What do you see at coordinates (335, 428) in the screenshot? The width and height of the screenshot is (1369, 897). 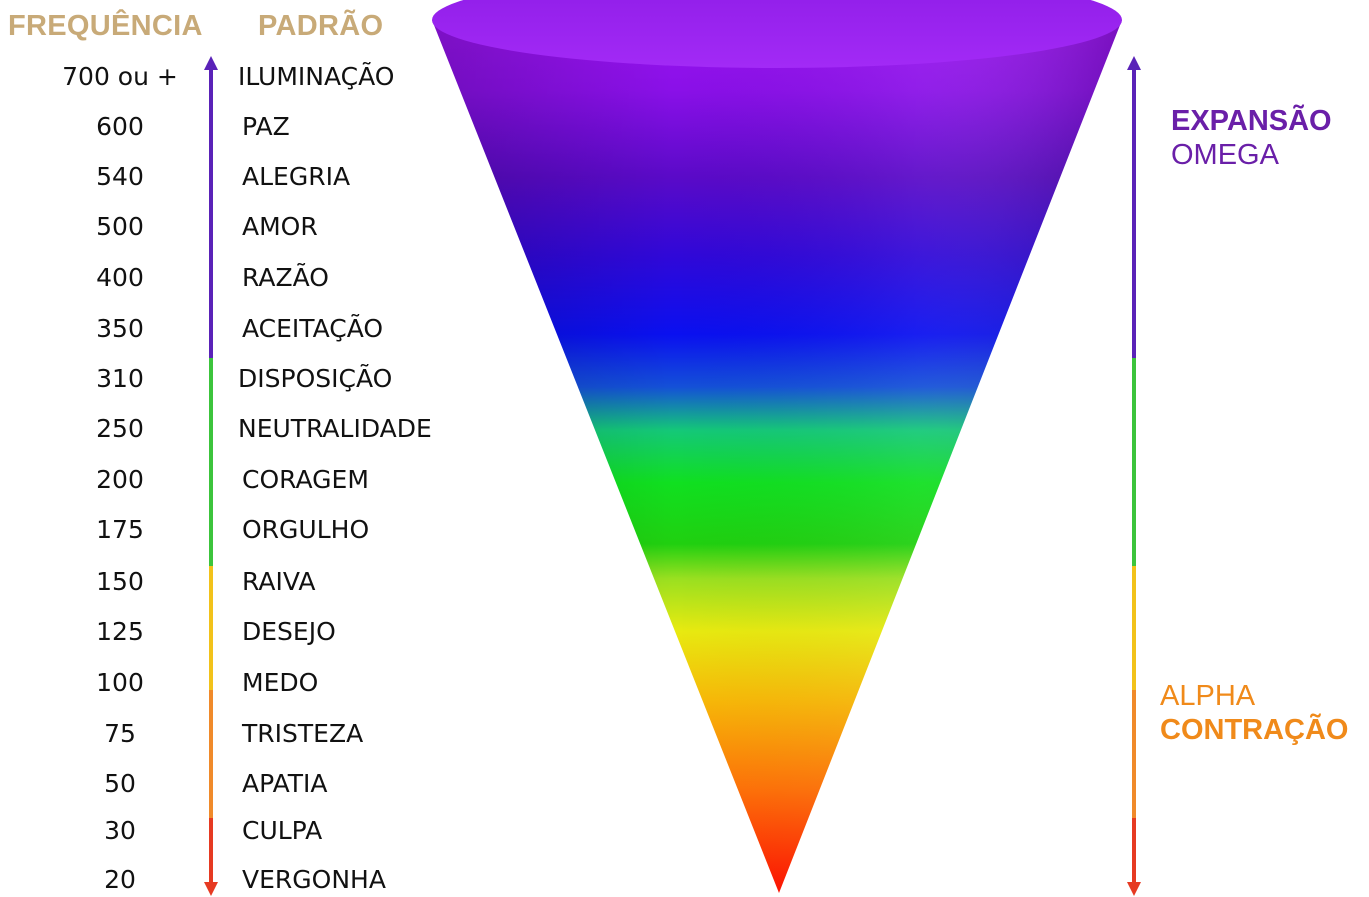 I see `pattern-label: NEUTRALIDADE` at bounding box center [335, 428].